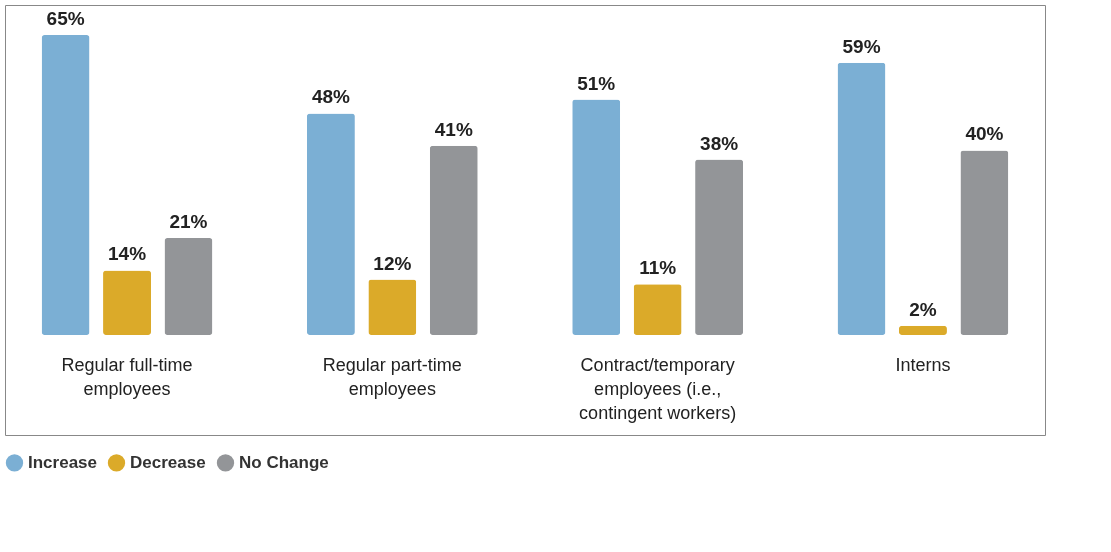  What do you see at coordinates (62, 462) in the screenshot?
I see `legend-label: Increase` at bounding box center [62, 462].